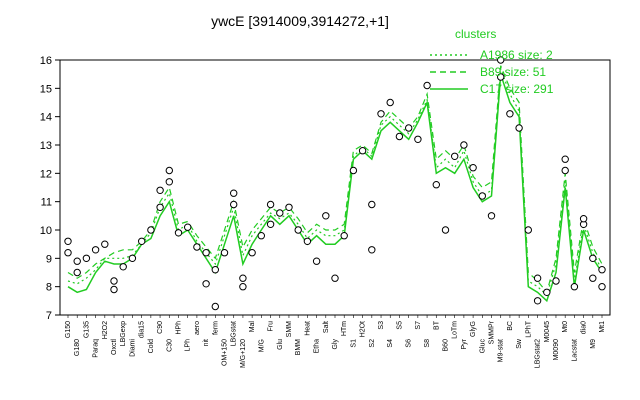 This screenshot has width=640, height=400. I want to click on legend-label: B89 size: 51, so click(513, 72).